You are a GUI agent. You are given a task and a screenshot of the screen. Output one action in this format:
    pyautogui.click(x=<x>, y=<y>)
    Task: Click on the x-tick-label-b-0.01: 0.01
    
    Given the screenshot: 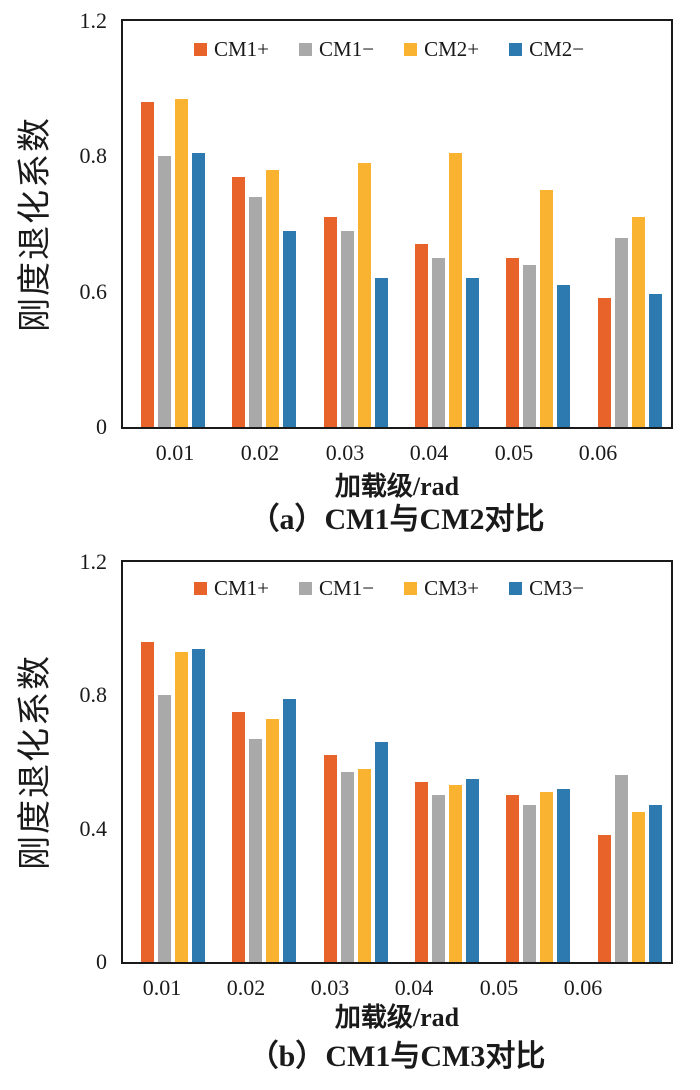 What is the action you would take?
    pyautogui.click(x=162, y=987)
    